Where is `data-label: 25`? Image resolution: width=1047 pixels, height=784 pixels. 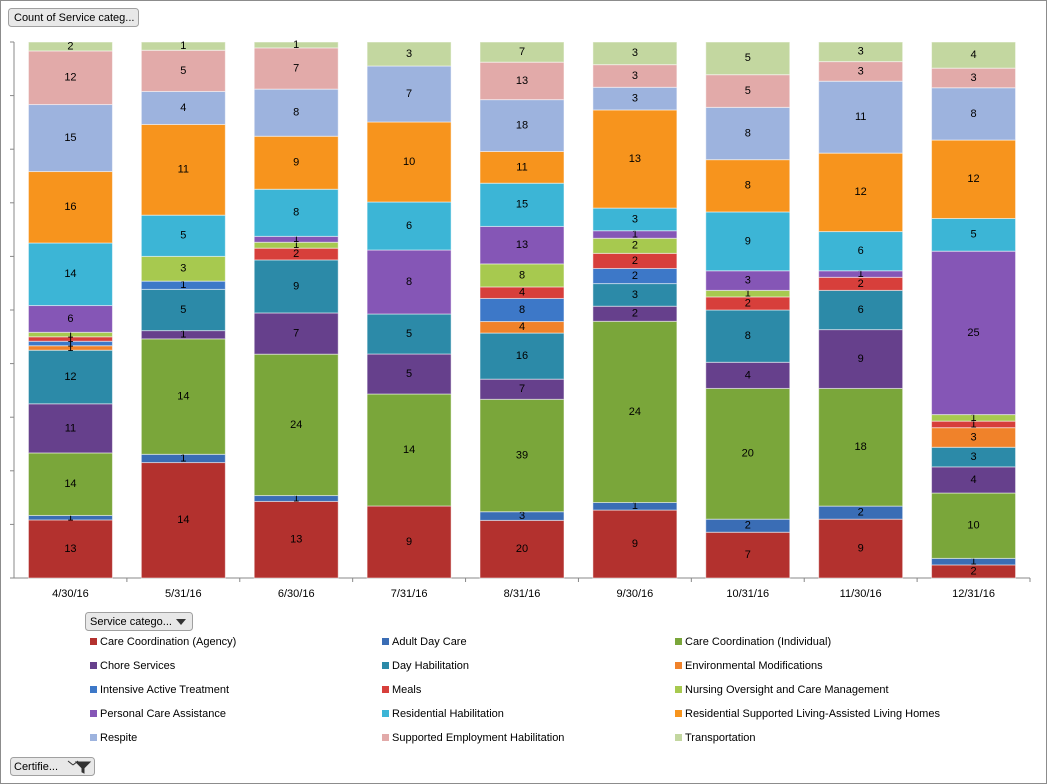 data-label: 25 is located at coordinates (973, 333).